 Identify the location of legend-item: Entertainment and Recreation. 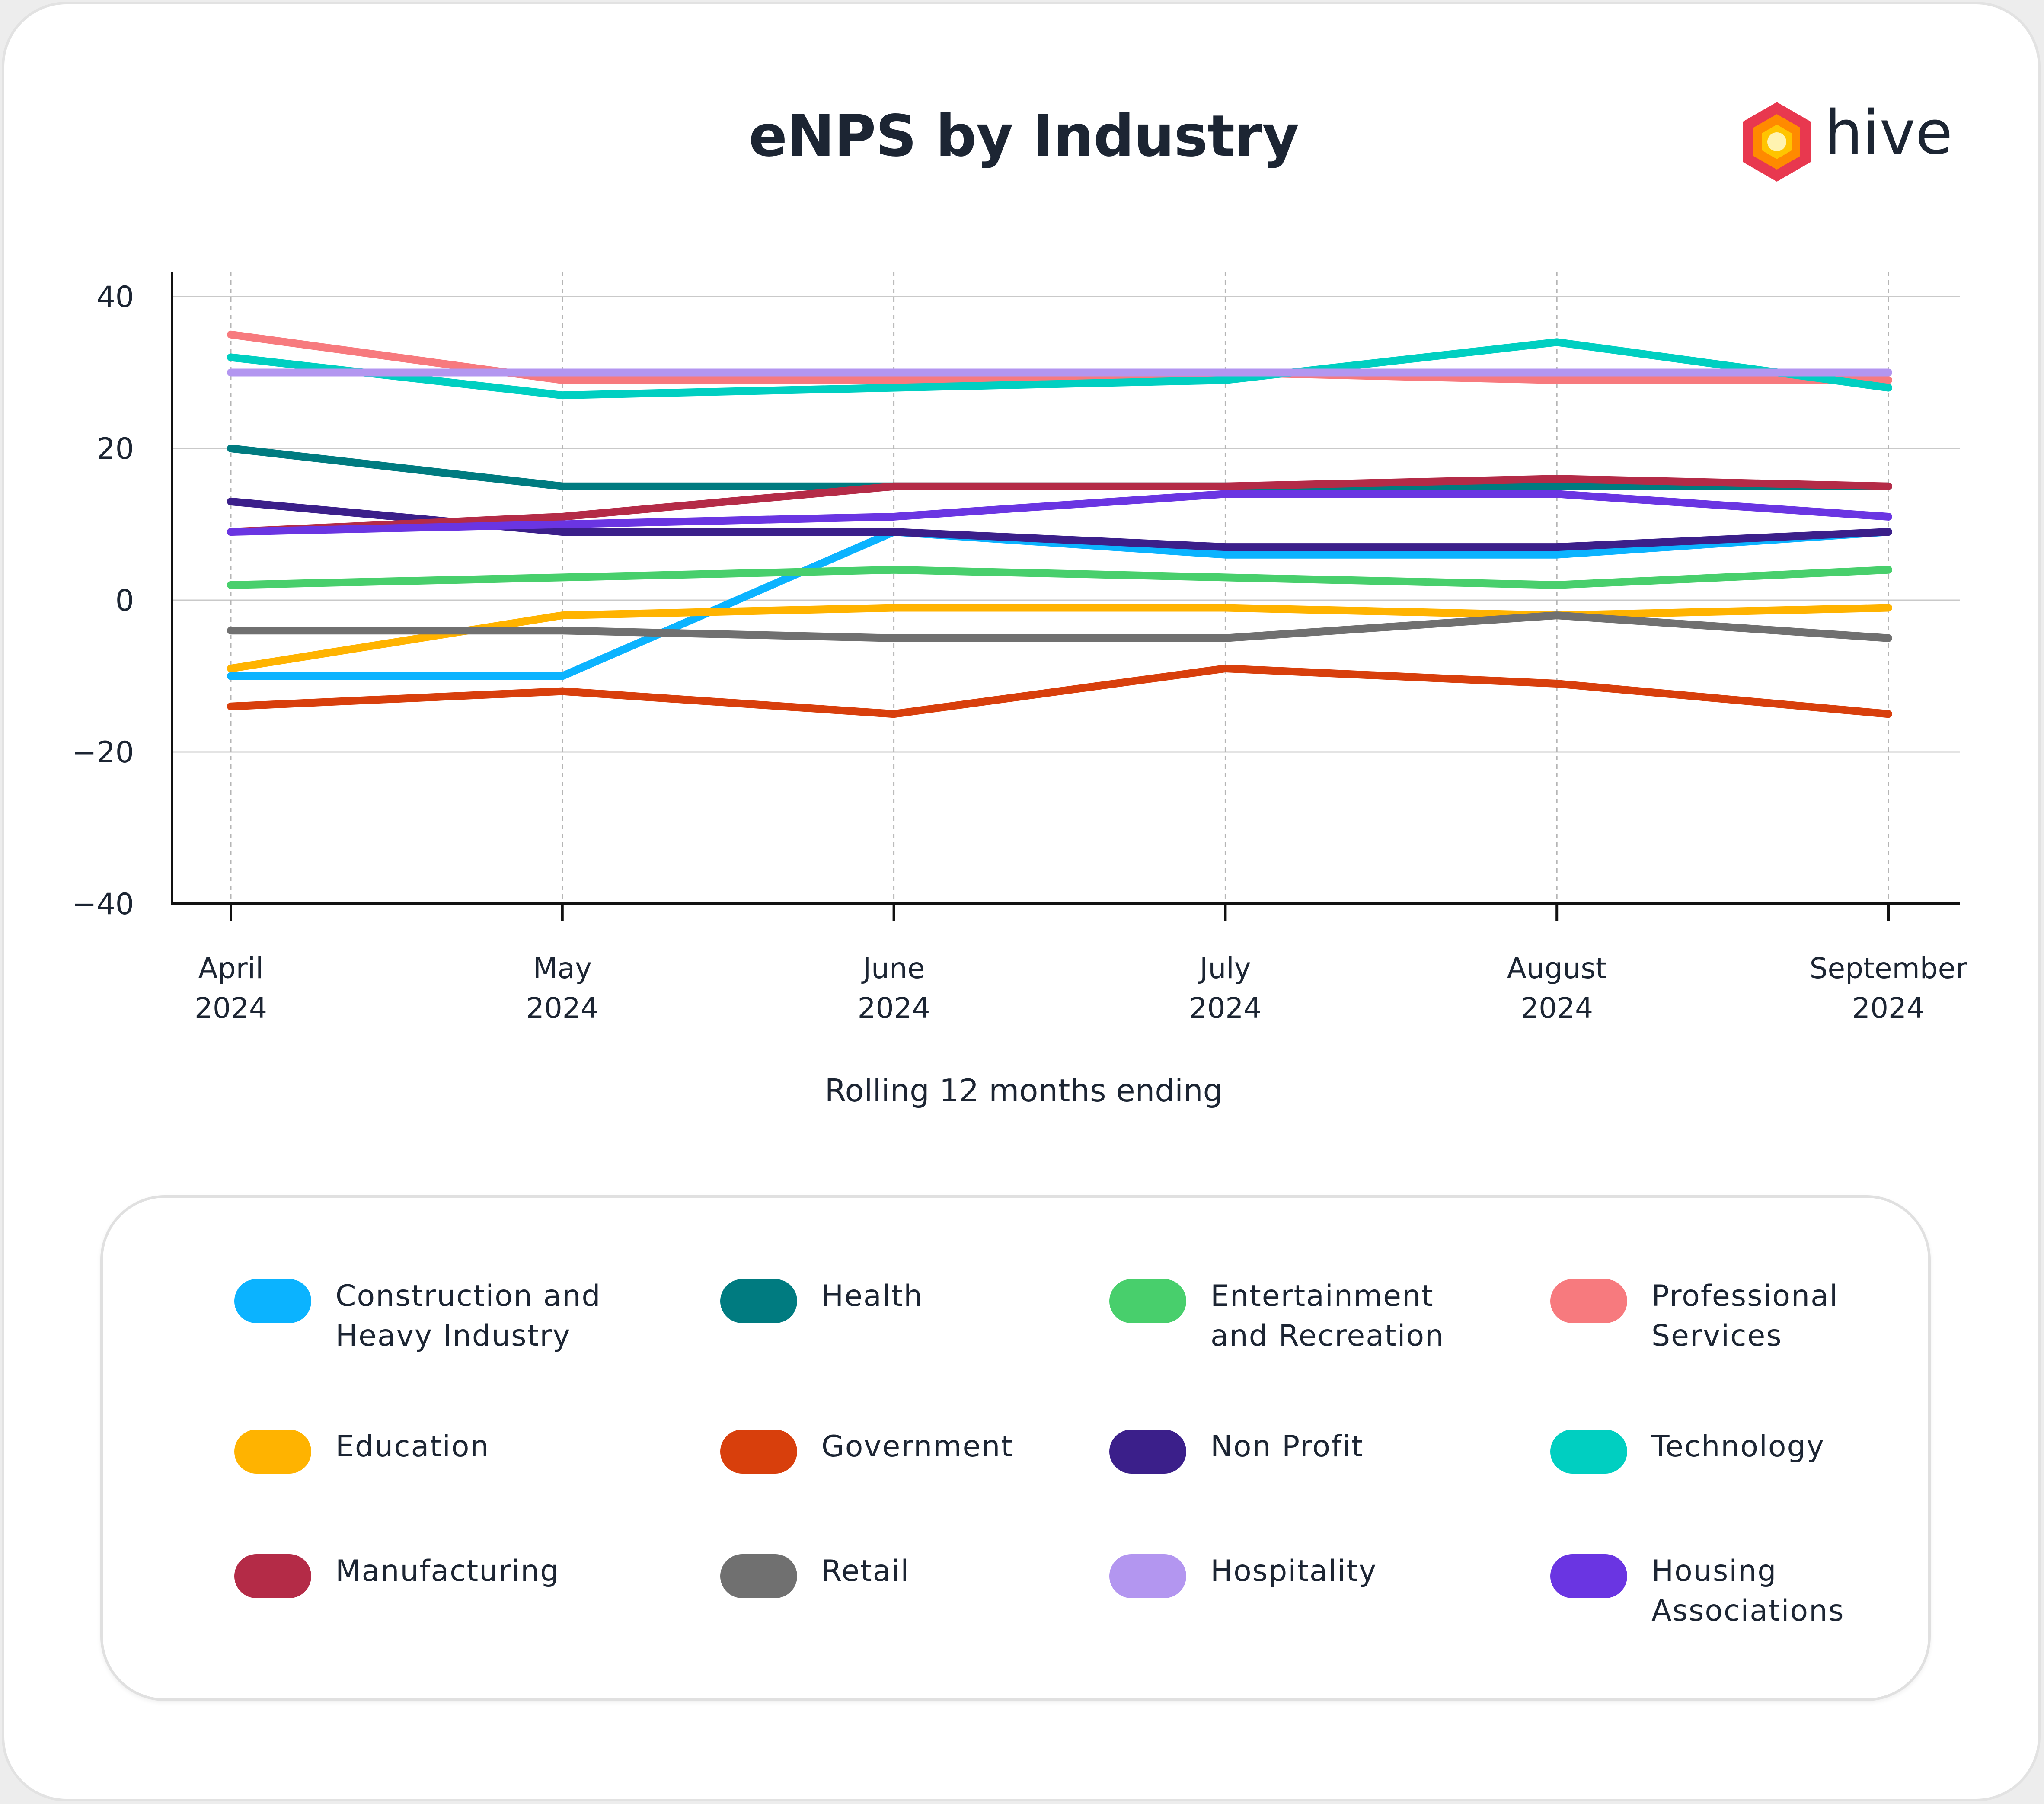
(1303, 1322).